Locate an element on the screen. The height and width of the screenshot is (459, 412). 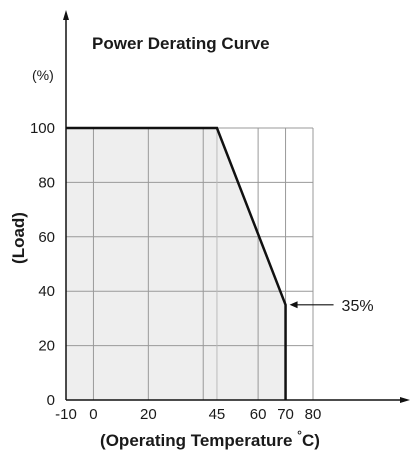
x-axis-label-unit: C) is located at coordinates (311, 440).